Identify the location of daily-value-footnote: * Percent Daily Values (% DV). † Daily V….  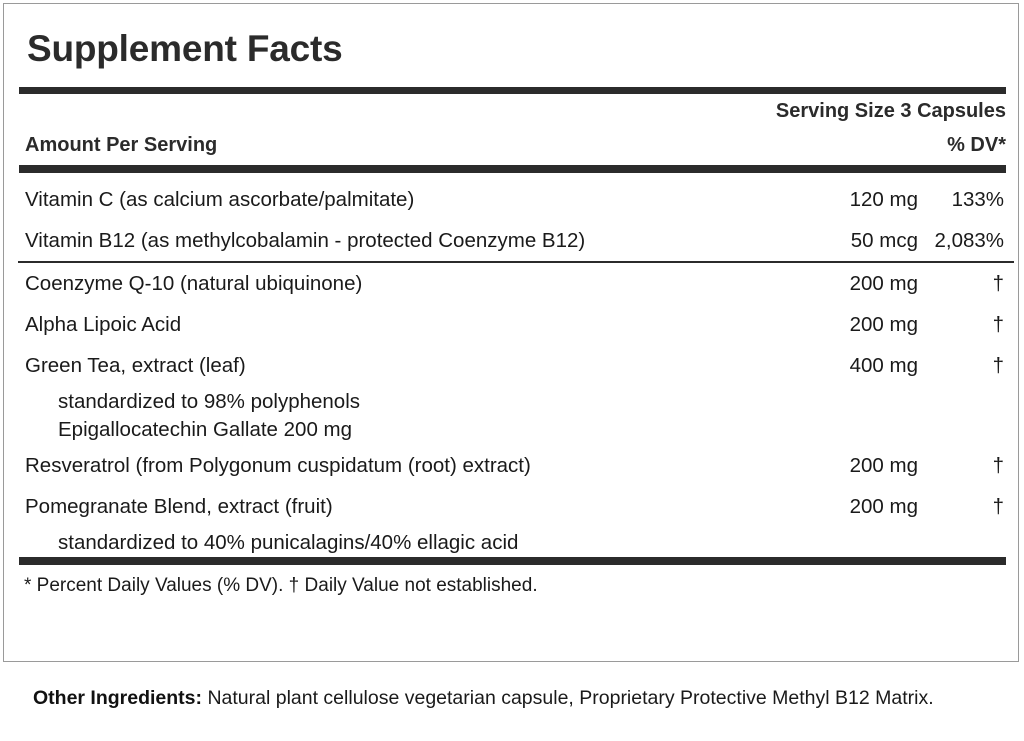
(281, 586).